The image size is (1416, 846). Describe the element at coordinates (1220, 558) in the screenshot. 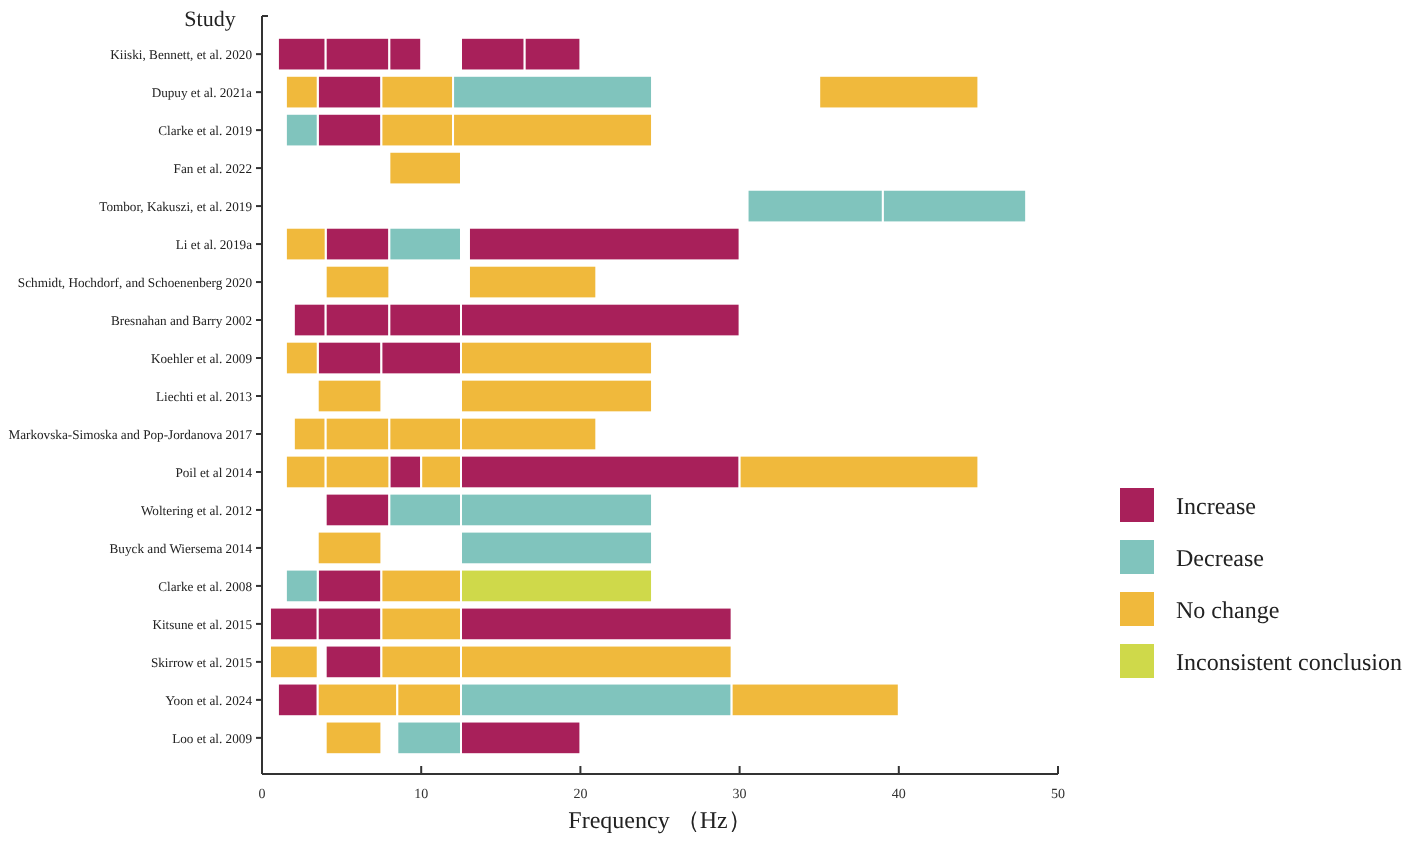

I see `legend-label: Decrease` at that location.